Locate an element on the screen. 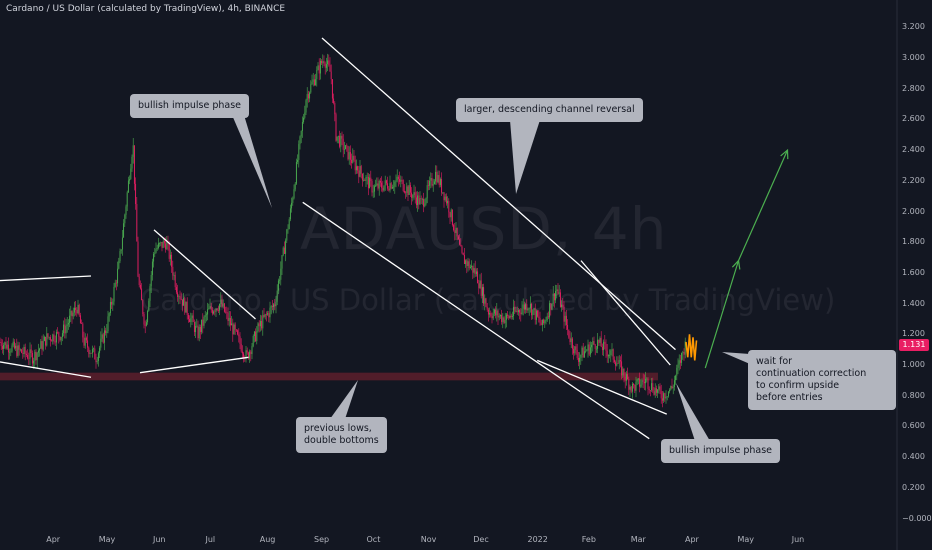  callout-text: before entries is located at coordinates (789, 397).